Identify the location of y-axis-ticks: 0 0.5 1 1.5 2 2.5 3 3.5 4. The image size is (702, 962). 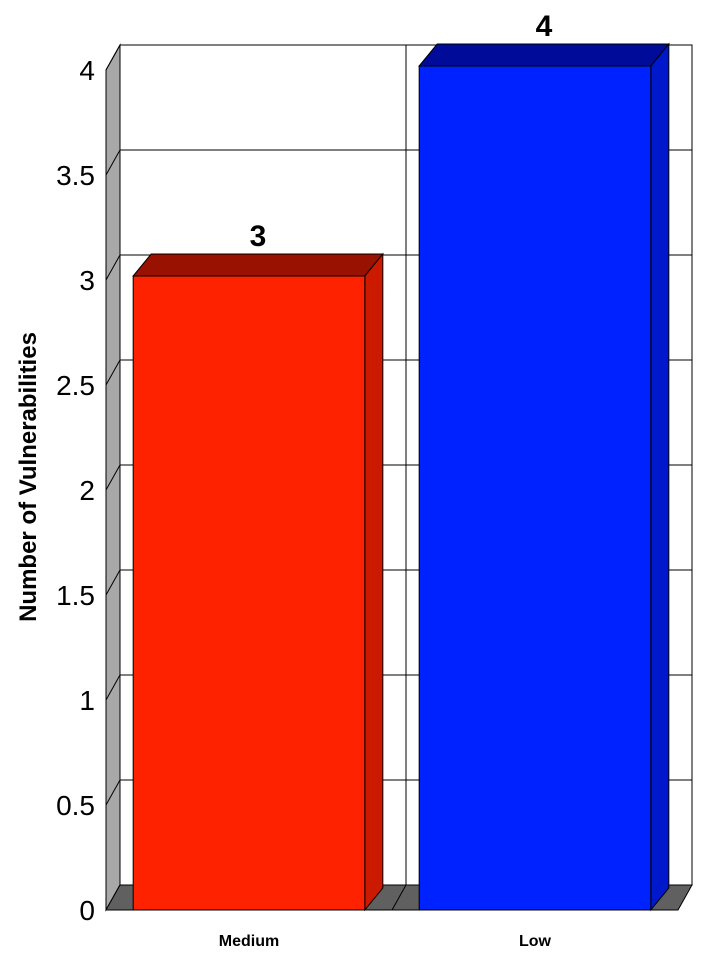
(75, 490).